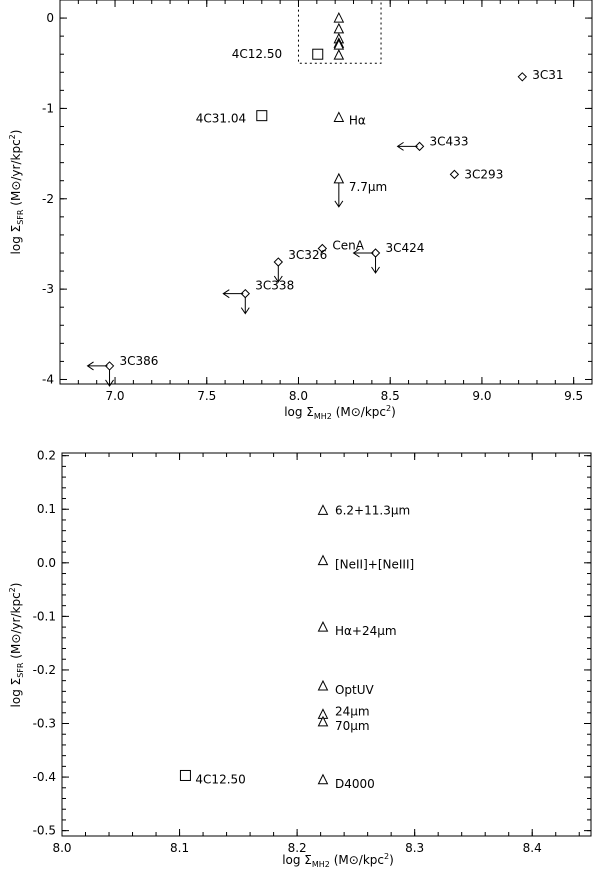  Describe the element at coordinates (300, 265) in the screenshot. I see `top-point-3c326: 3C326` at that location.